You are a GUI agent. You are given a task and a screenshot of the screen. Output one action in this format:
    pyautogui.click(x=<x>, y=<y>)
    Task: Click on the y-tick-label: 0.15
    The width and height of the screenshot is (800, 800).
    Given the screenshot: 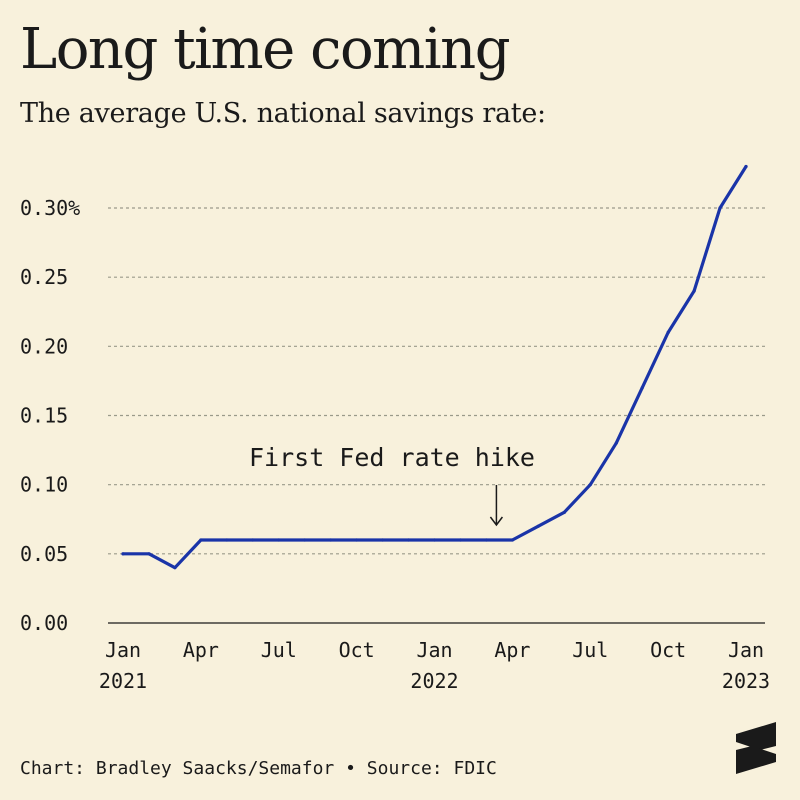 What is the action you would take?
    pyautogui.click(x=44, y=416)
    